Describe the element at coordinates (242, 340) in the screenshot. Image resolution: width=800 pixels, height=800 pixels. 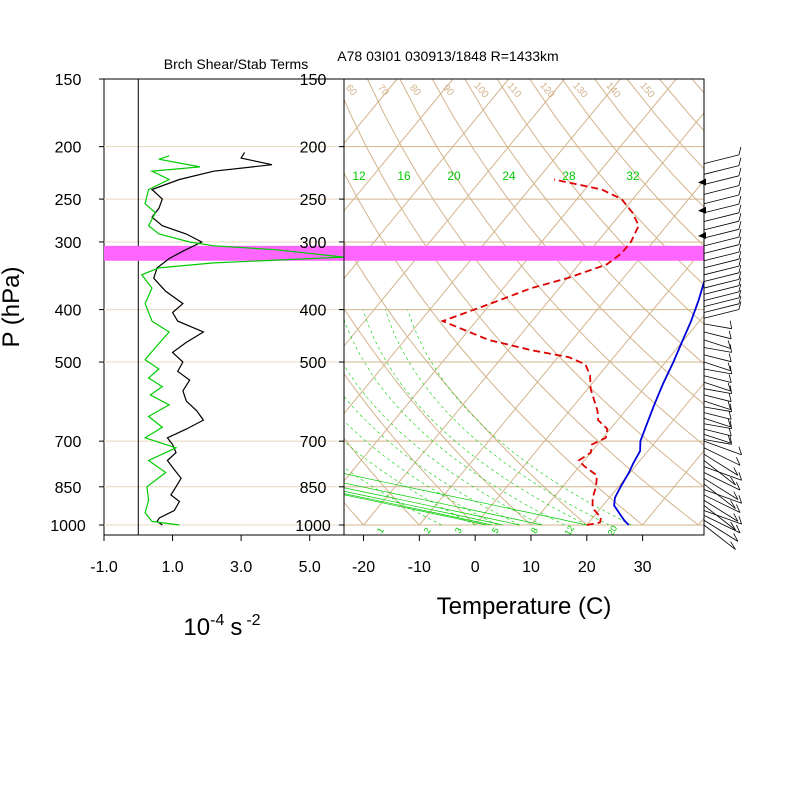
I see `left-series-1-line` at that location.